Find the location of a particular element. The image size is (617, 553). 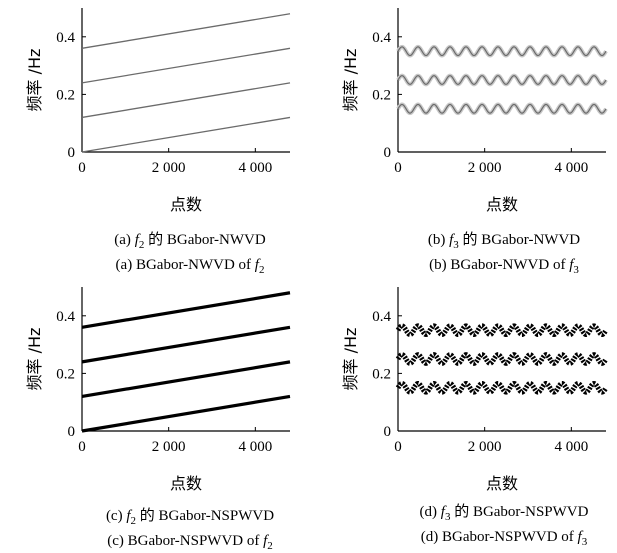

caption-cn-part: (d) is located at coordinates (430, 512).